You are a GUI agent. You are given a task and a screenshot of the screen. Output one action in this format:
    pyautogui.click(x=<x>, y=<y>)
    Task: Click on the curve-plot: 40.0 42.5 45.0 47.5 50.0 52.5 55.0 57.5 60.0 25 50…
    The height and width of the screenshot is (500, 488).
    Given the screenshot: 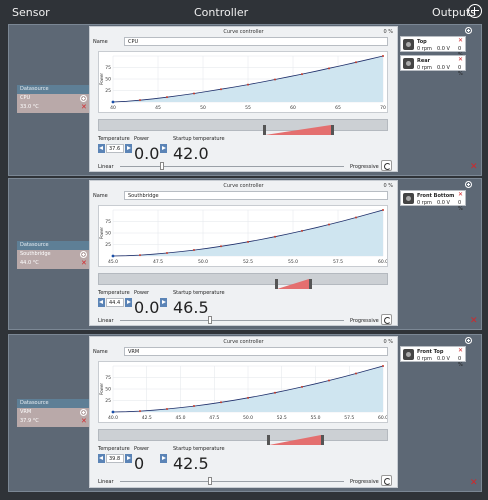 What is the action you would take?
    pyautogui.click(x=243, y=392)
    